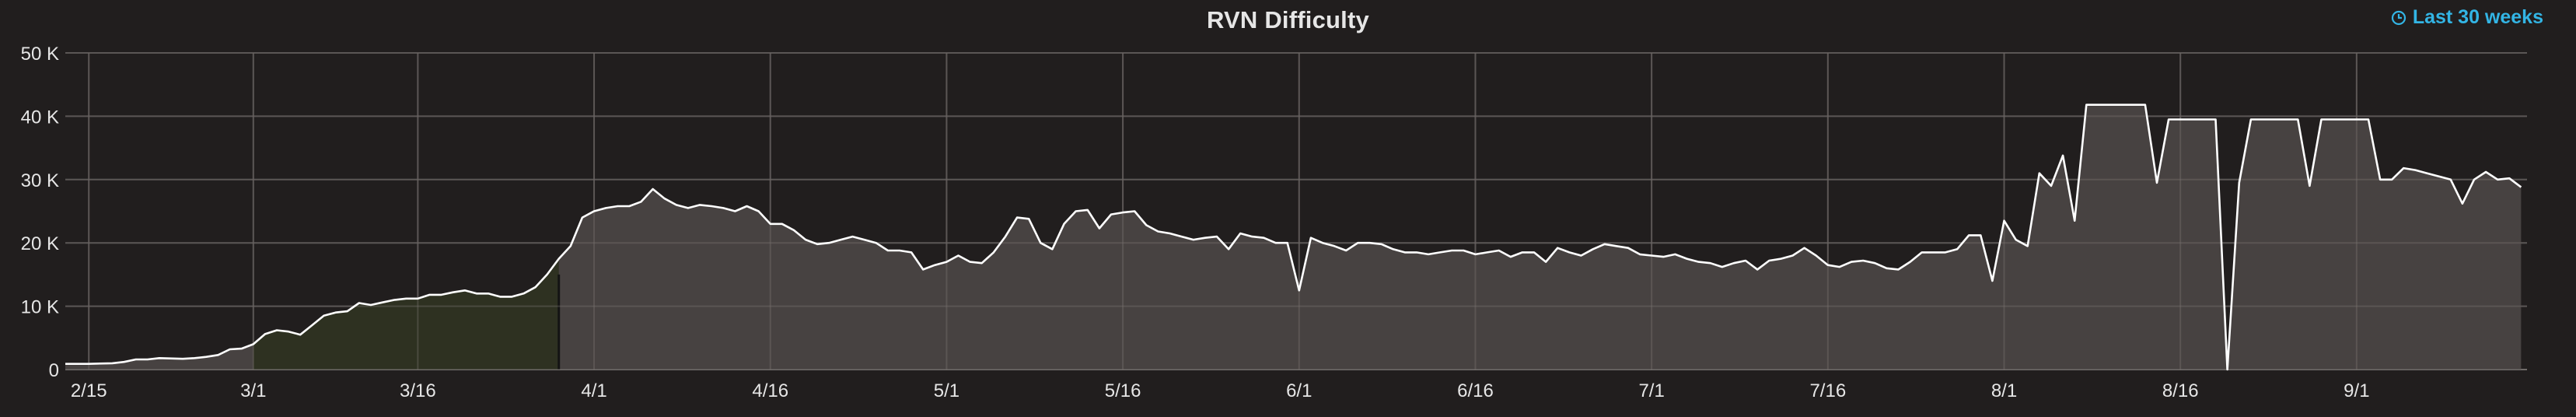  What do you see at coordinates (89, 391) in the screenshot?
I see `x-tick-label: 2/15` at bounding box center [89, 391].